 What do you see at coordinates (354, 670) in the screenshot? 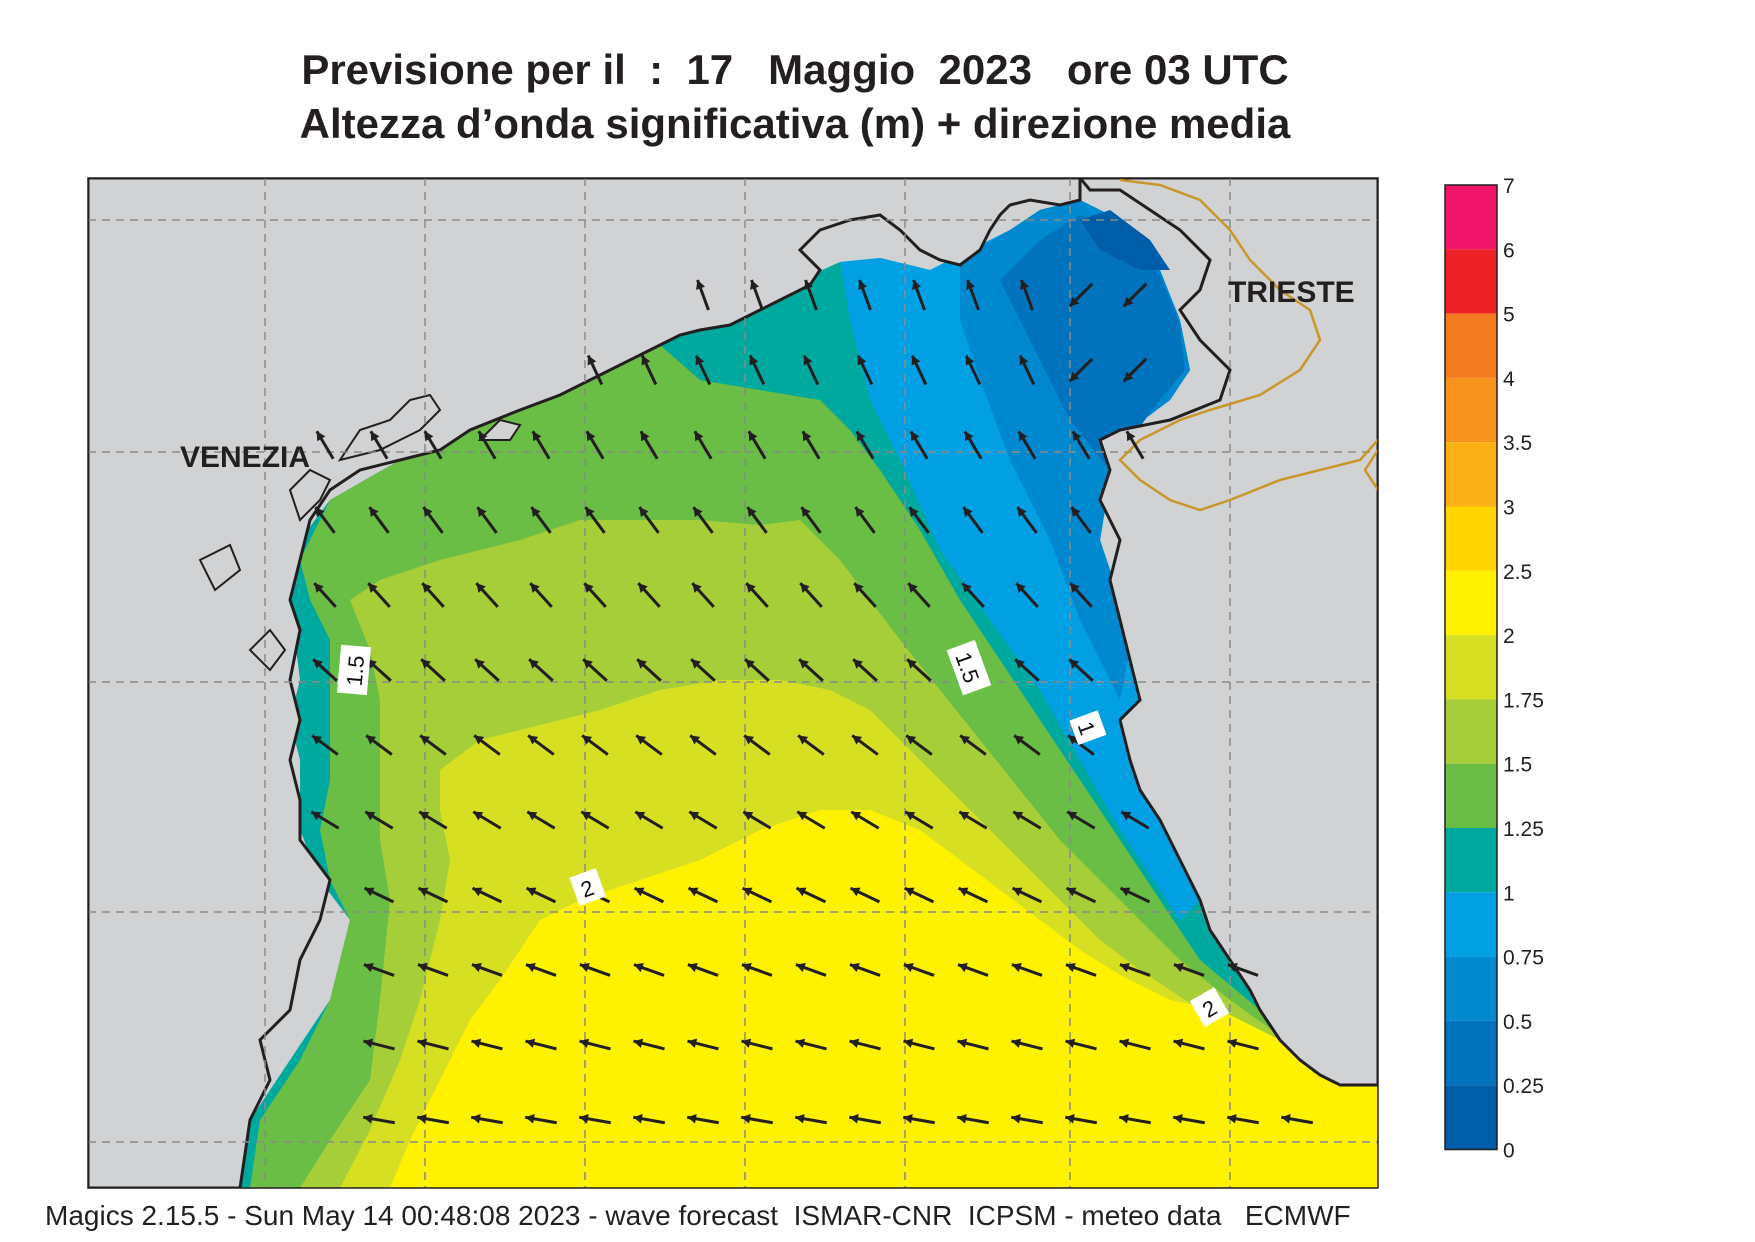
I see `contour-label: 1.5` at bounding box center [354, 670].